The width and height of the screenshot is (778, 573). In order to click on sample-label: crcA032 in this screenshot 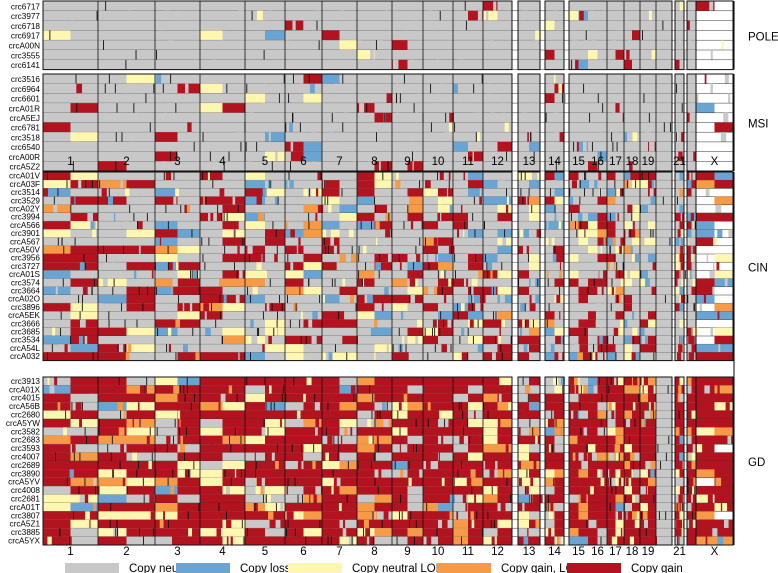, I will do `click(25, 356)`.